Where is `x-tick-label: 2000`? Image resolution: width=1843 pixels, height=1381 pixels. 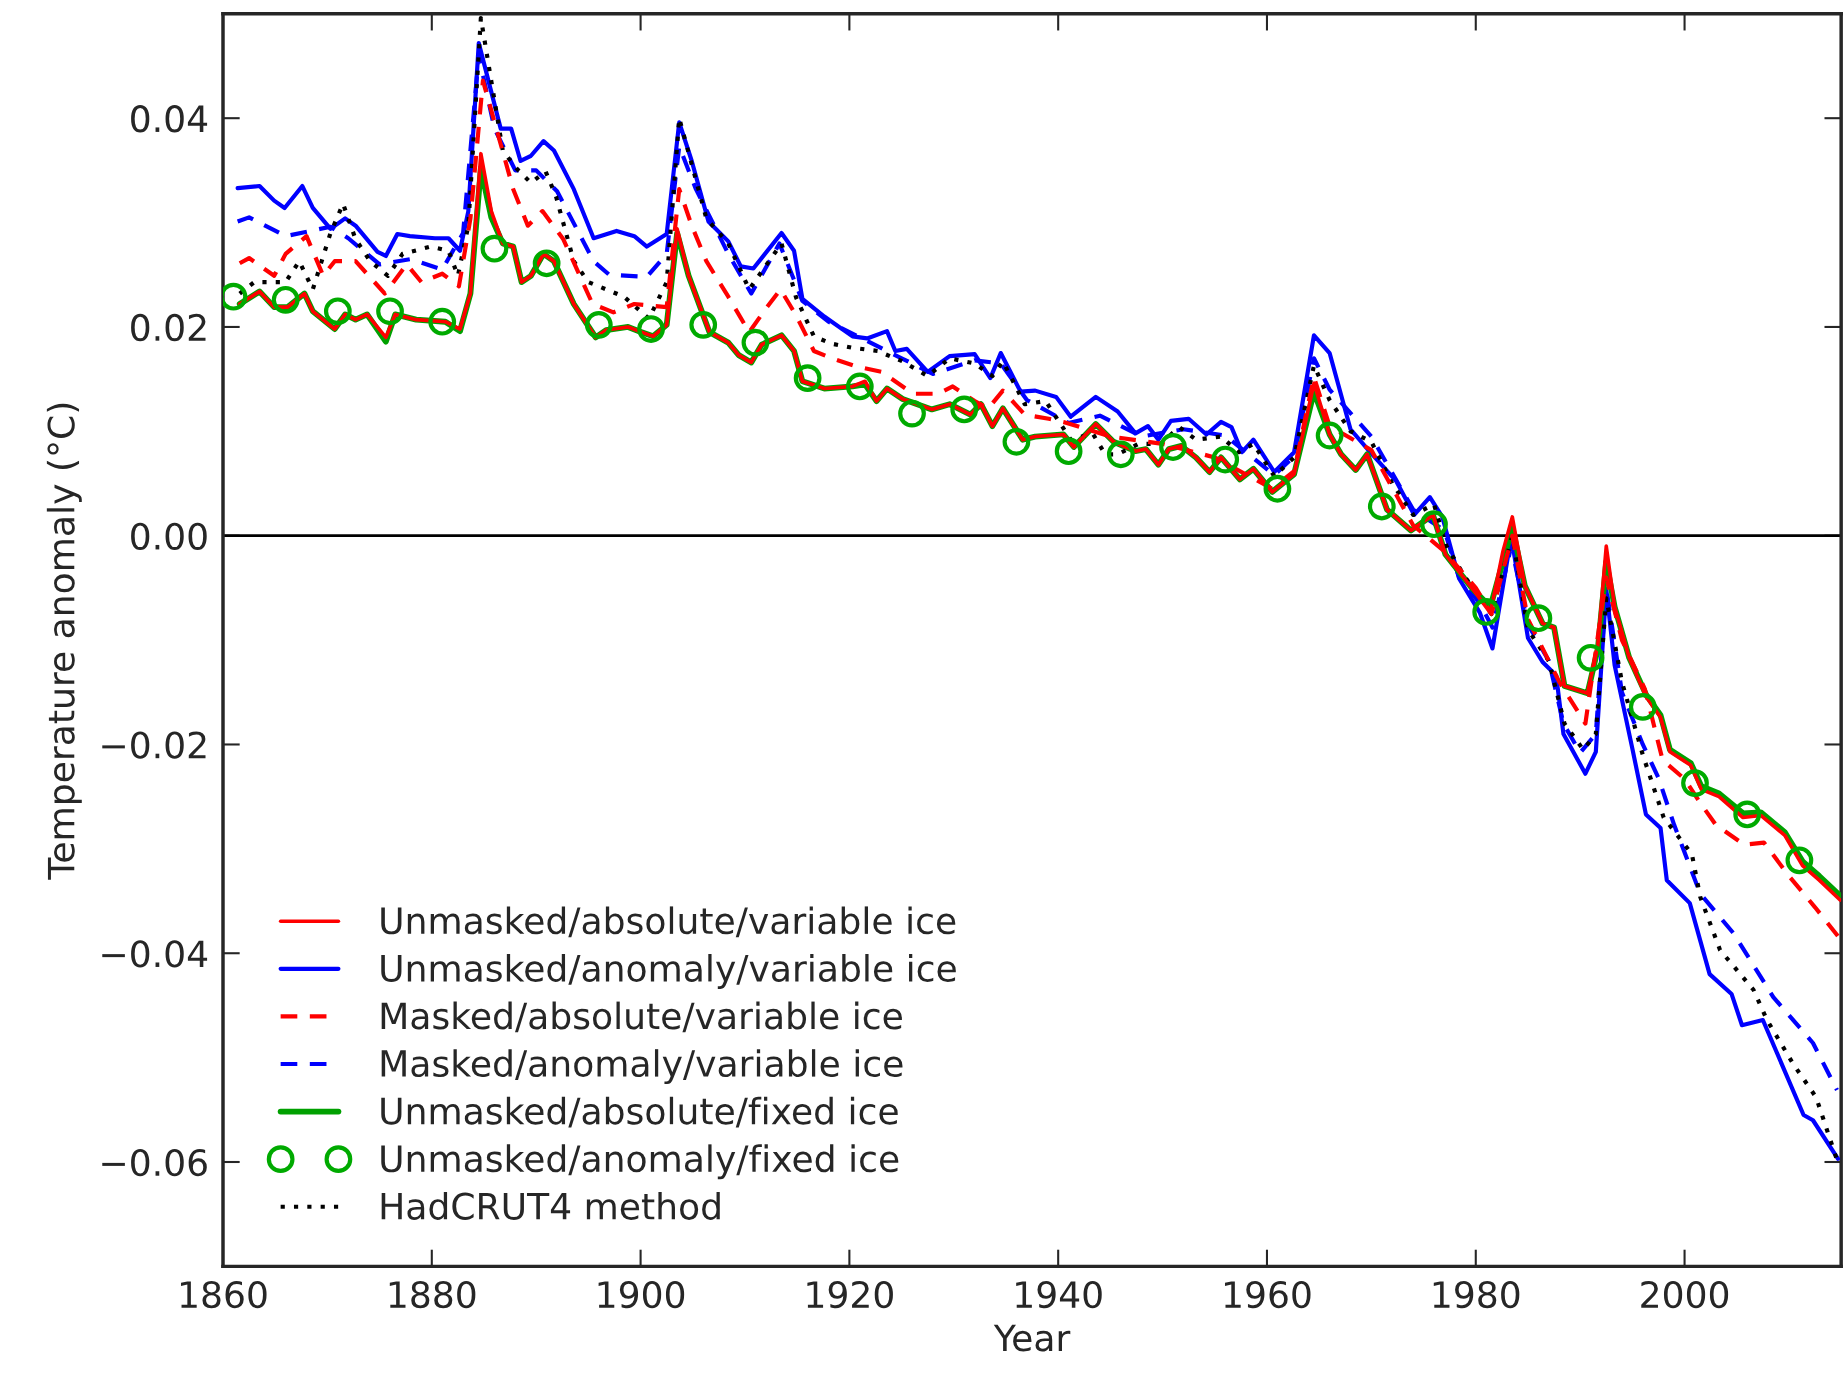 x-tick-label: 2000 is located at coordinates (1685, 1294).